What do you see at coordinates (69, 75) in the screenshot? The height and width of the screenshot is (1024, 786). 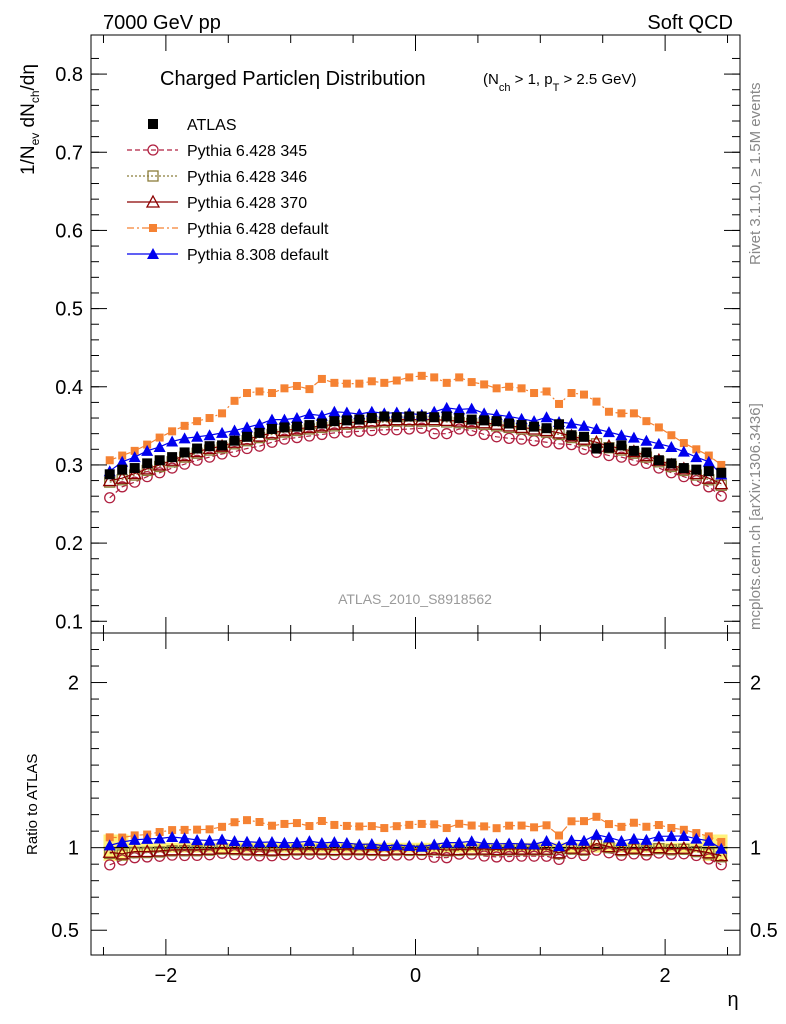 I see `y-tick-label: 0.8` at bounding box center [69, 75].